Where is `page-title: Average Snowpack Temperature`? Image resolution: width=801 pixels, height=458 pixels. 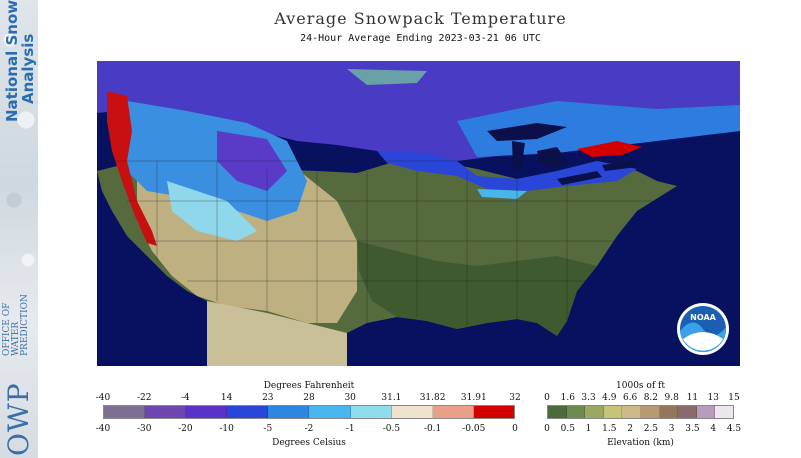 page-title: Average Snowpack Temperature is located at coordinates (420, 18).